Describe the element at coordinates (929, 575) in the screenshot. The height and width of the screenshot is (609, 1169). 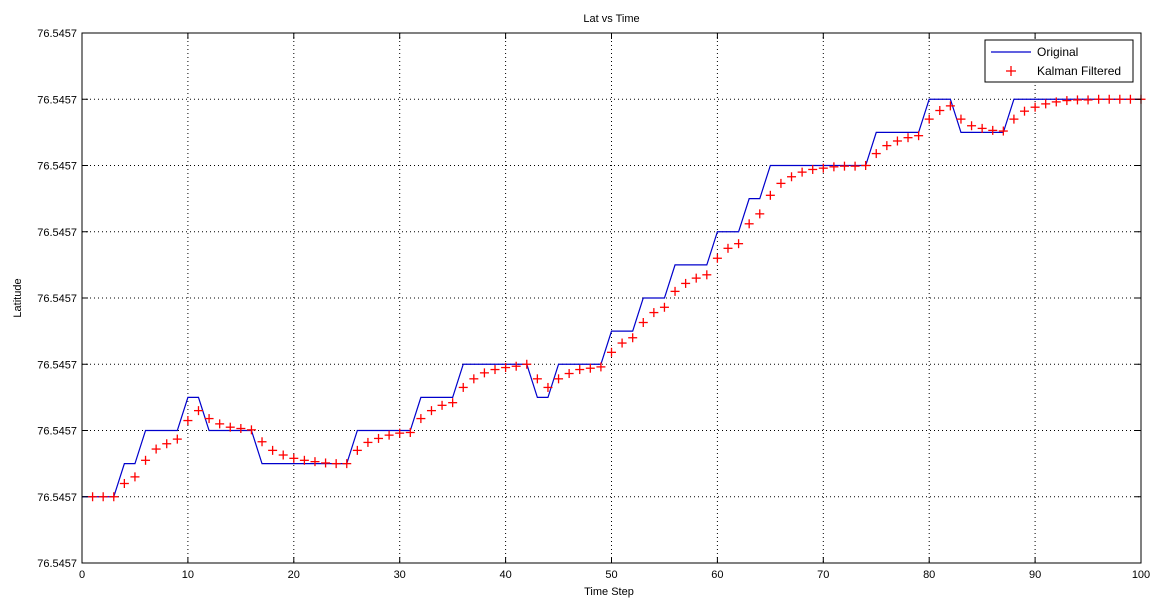
I see `x-tick-label: 80` at that location.